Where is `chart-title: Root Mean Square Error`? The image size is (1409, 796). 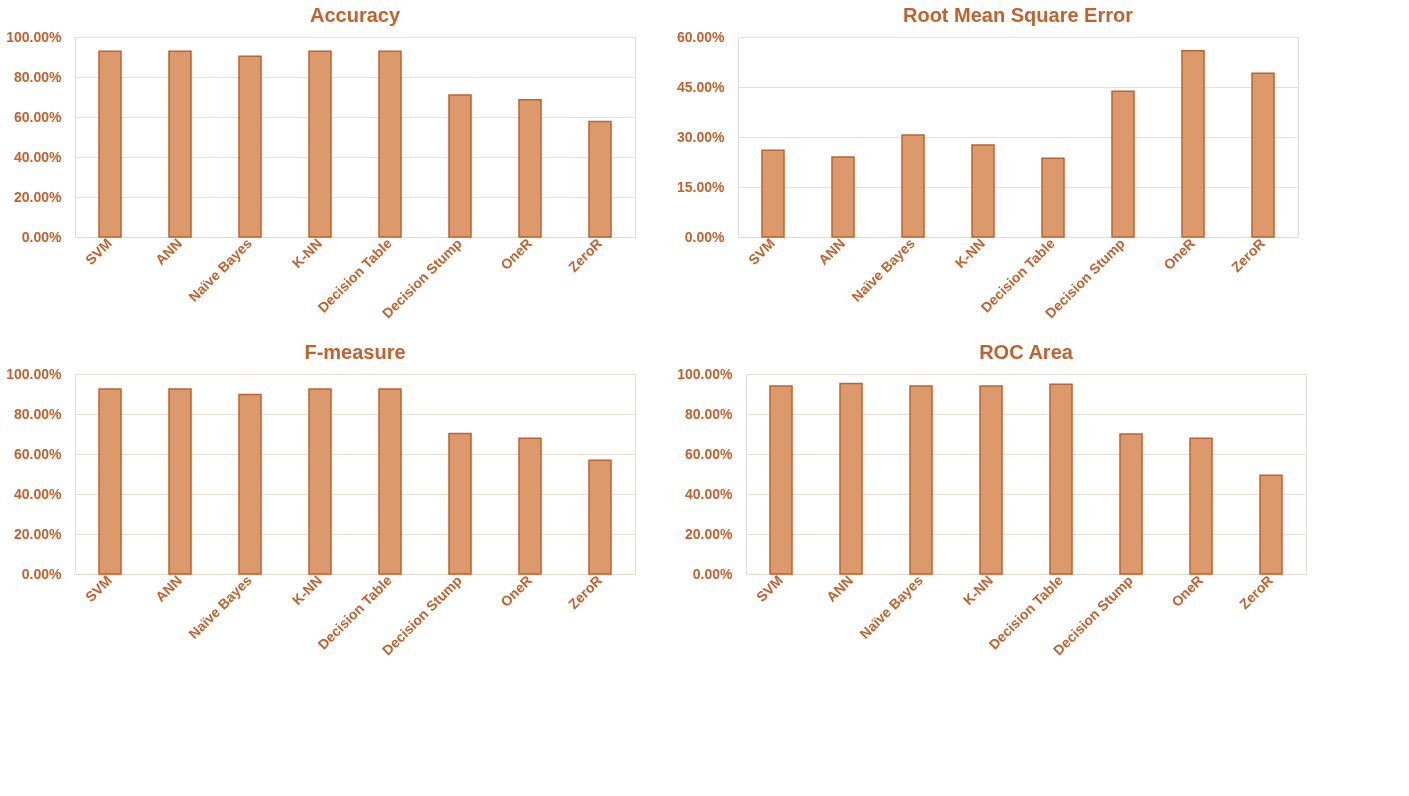 chart-title: Root Mean Square Error is located at coordinates (1018, 15).